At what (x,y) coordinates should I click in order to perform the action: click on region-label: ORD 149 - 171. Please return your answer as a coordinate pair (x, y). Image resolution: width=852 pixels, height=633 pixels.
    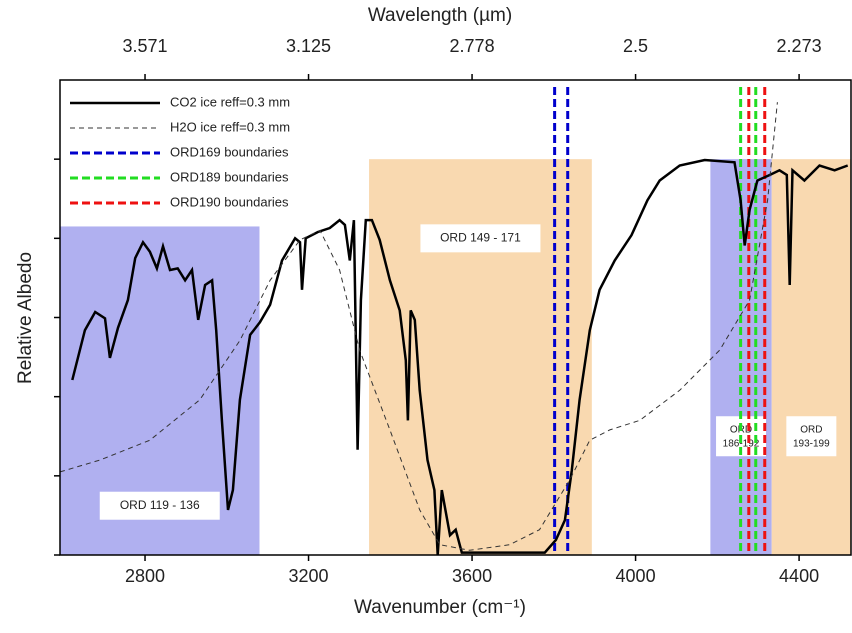
    Looking at the image, I should click on (480, 238).